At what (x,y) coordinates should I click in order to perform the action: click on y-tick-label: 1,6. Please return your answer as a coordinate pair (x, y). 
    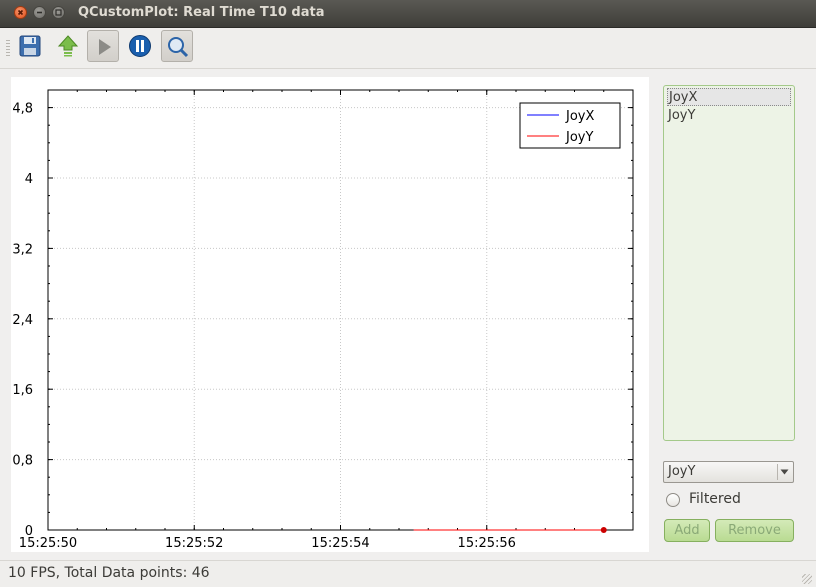
    Looking at the image, I should click on (22, 390).